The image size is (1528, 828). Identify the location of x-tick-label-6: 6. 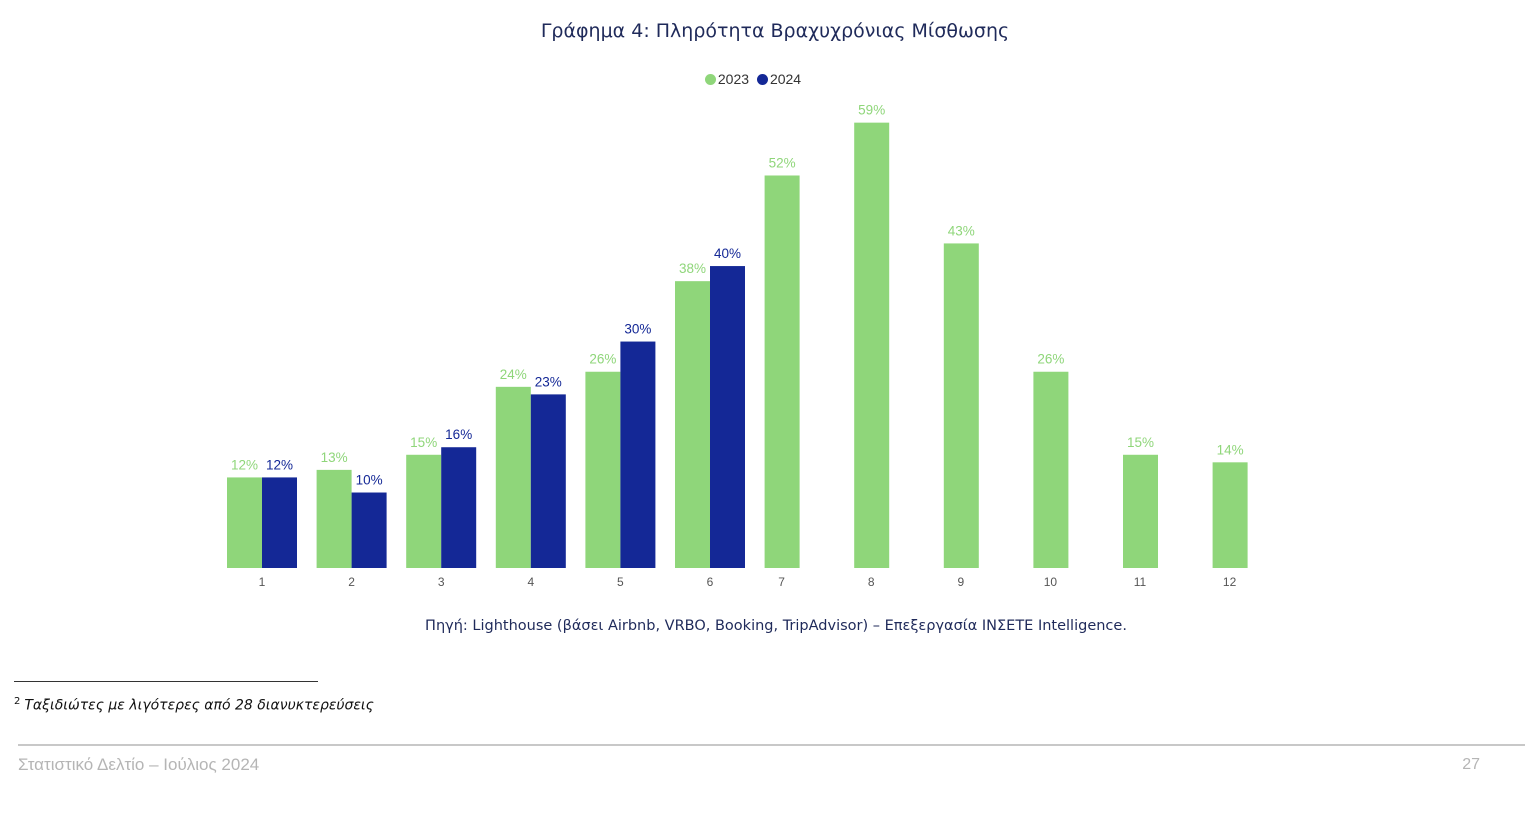
(710, 582).